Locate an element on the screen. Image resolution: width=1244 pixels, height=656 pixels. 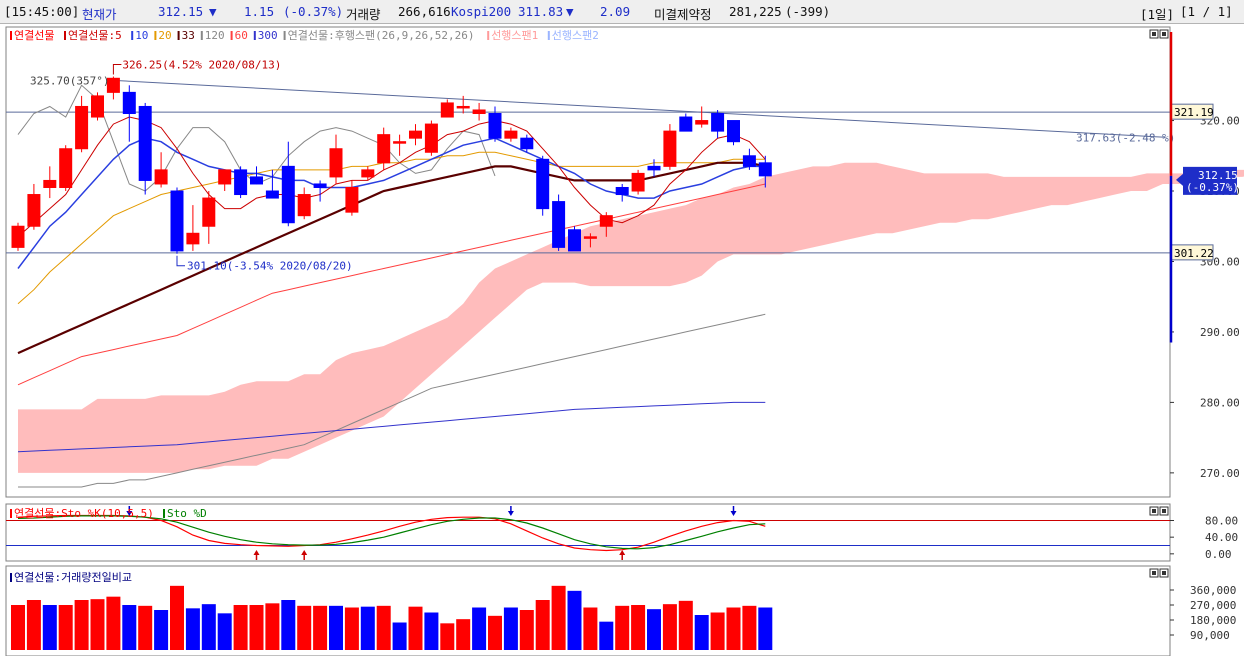
change-value: 1.15 is located at coordinates (259, 11).